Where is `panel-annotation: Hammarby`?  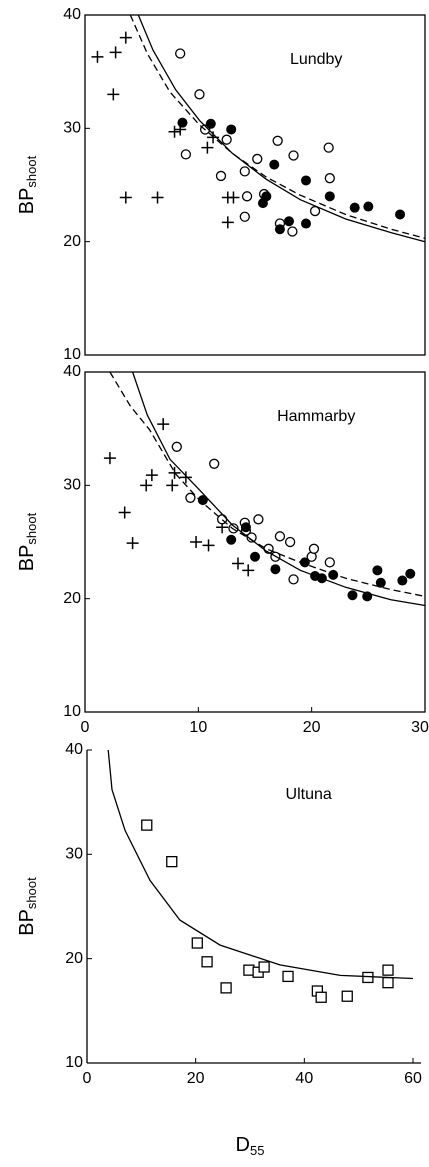 panel-annotation: Hammarby is located at coordinates (316, 416).